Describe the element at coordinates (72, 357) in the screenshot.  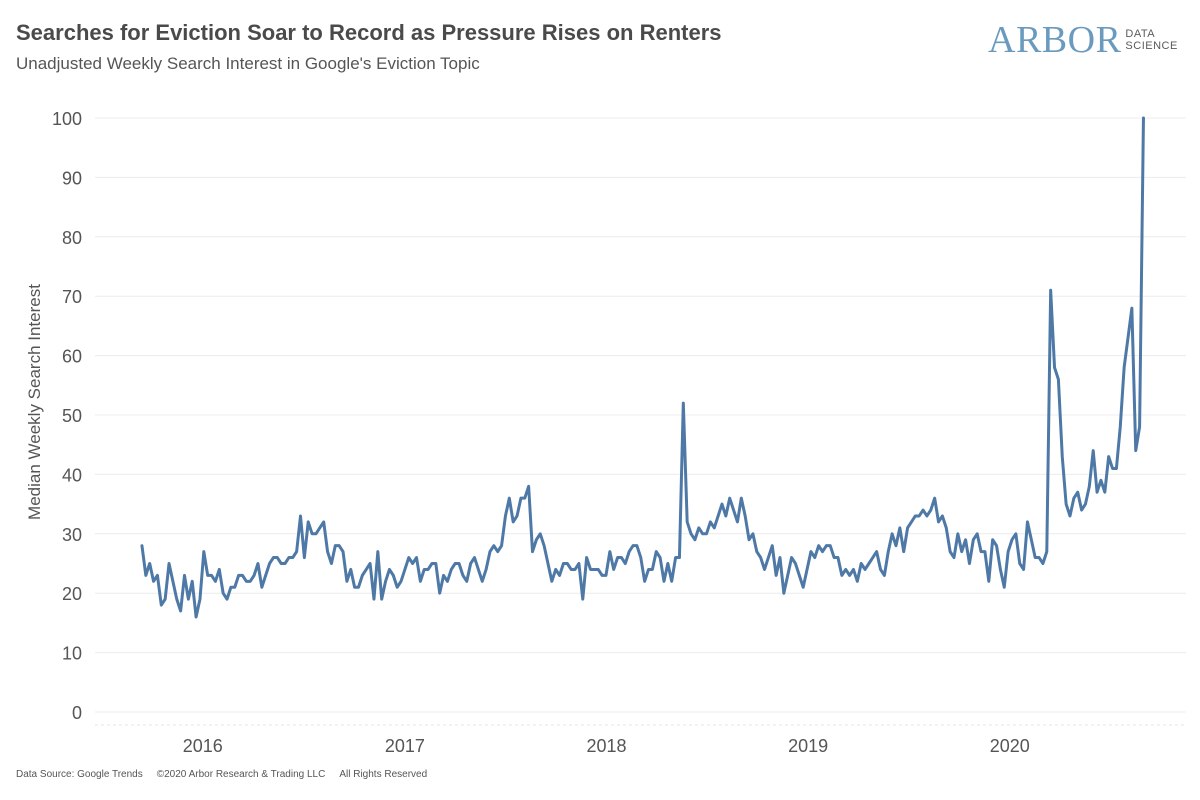
I see `y-tick-label: 60` at that location.